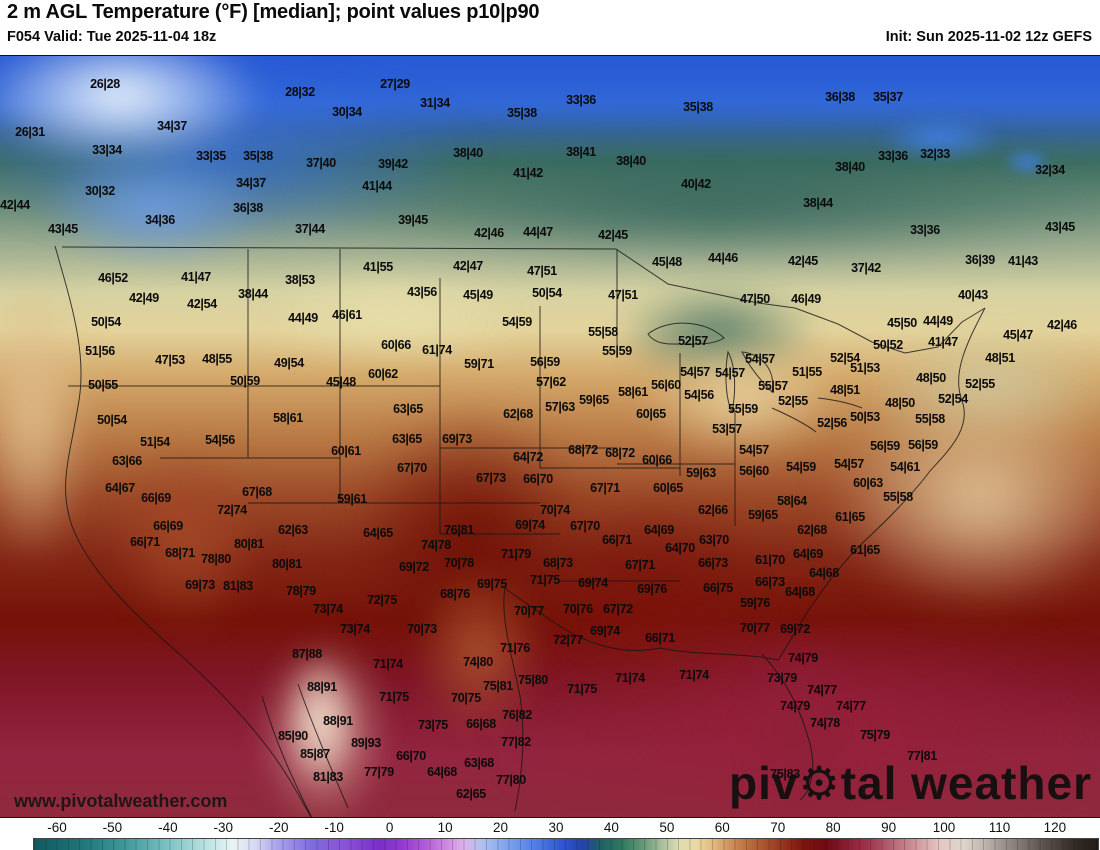  I want to click on point-value: 41|47, so click(943, 342).